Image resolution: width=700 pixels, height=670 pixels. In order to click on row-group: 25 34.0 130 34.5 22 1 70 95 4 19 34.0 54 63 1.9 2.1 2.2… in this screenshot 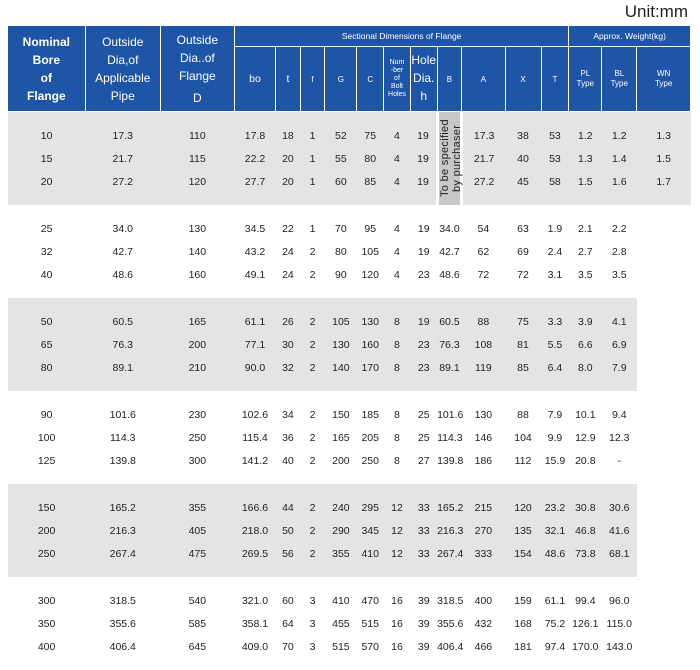, I will do `click(349, 251)`.